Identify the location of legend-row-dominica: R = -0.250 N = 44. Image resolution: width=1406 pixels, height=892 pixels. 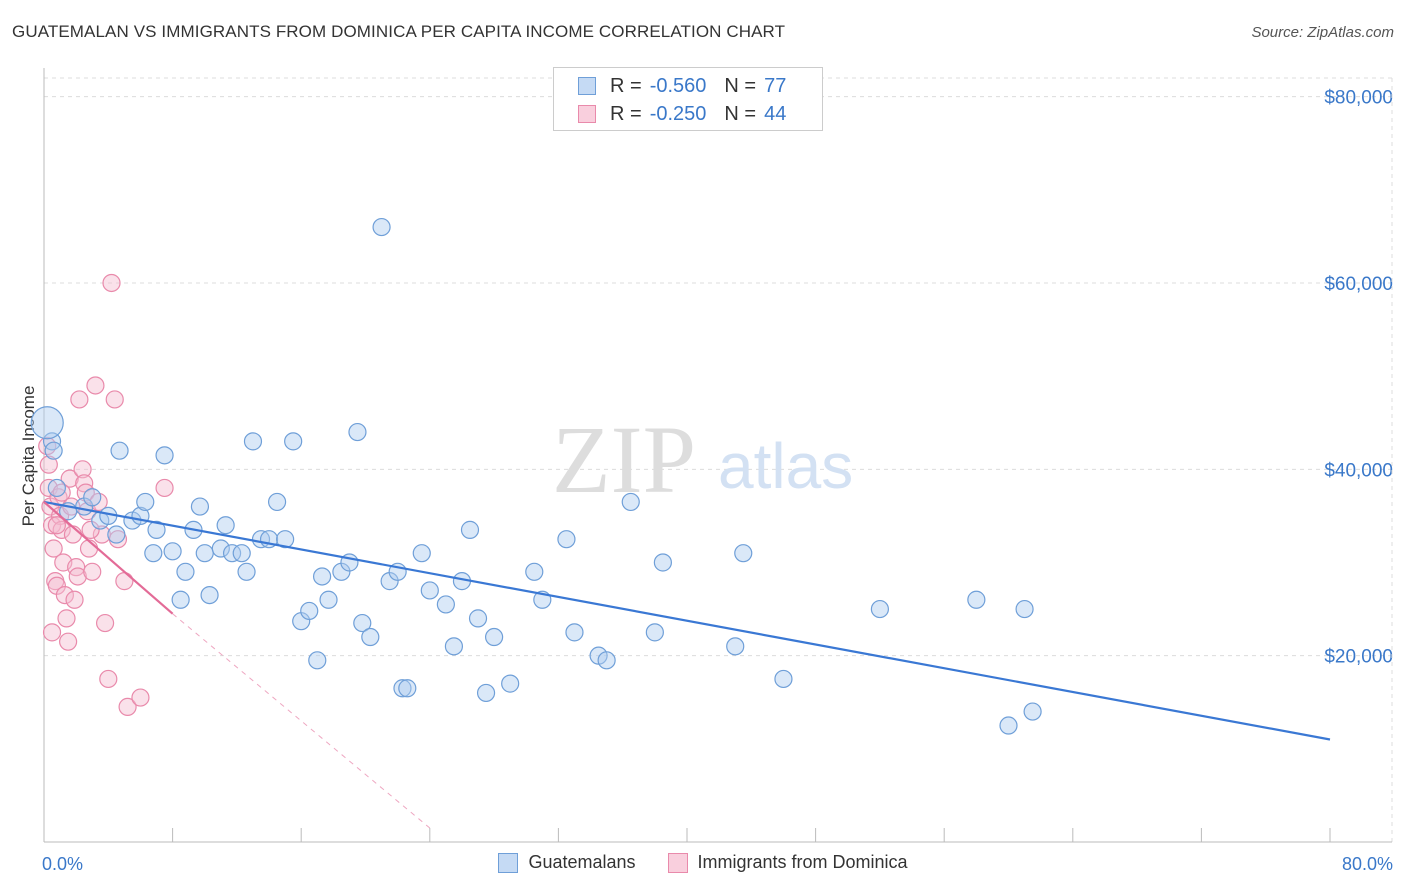
(682, 114).